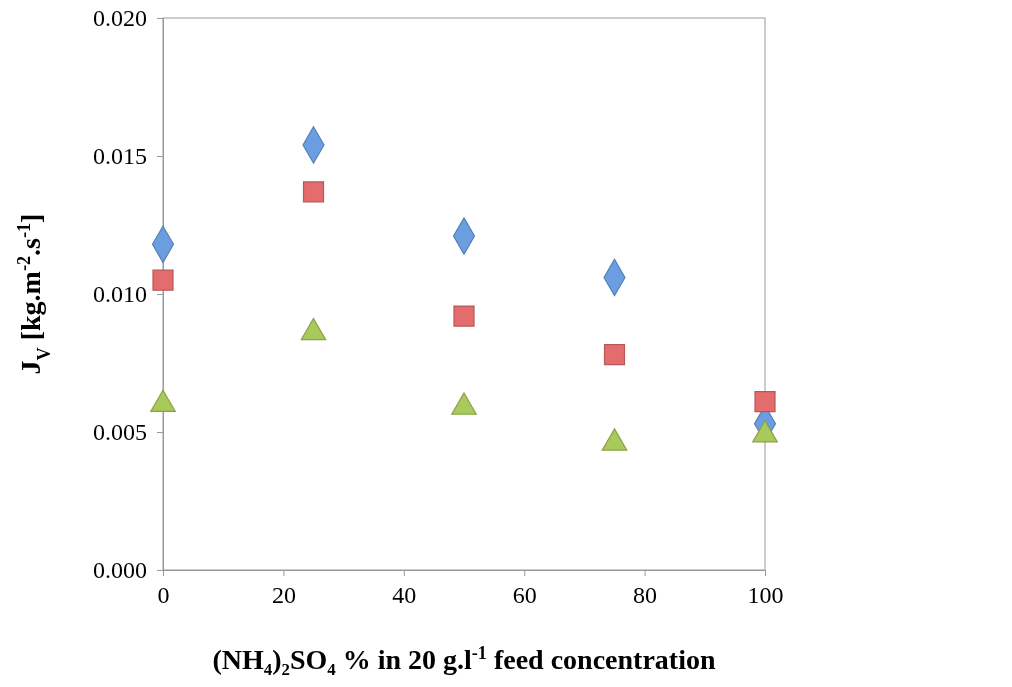  What do you see at coordinates (765, 595) in the screenshot?
I see `x-tick-label: 100` at bounding box center [765, 595].